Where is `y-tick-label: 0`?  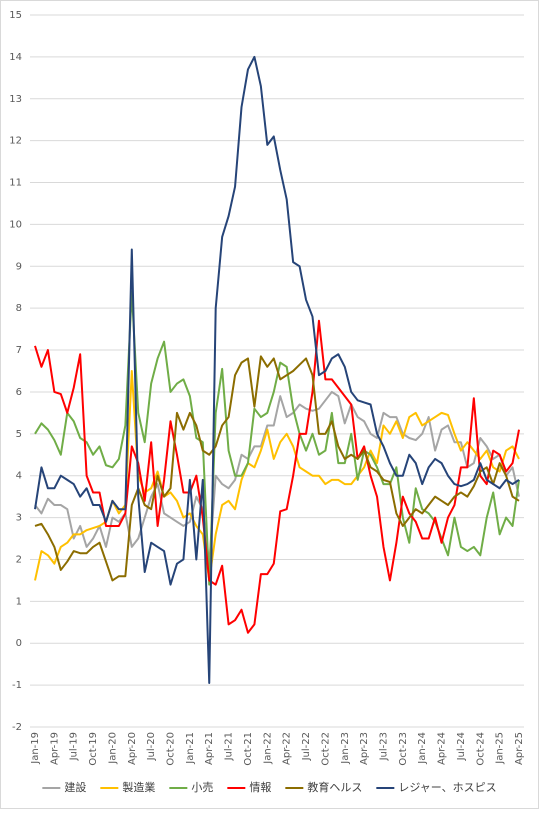
y-tick-label: 0 is located at coordinates (19, 643).